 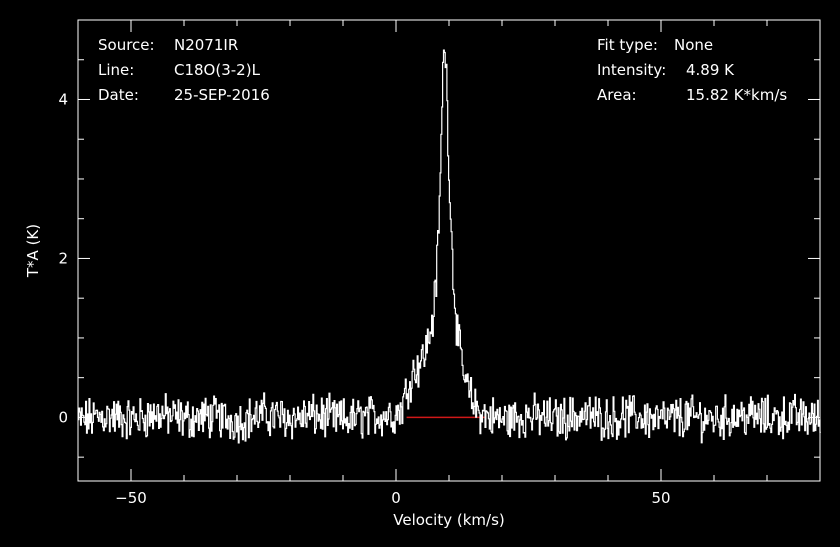 What do you see at coordinates (116, 70) in the screenshot?
I see `line-label: Line:` at bounding box center [116, 70].